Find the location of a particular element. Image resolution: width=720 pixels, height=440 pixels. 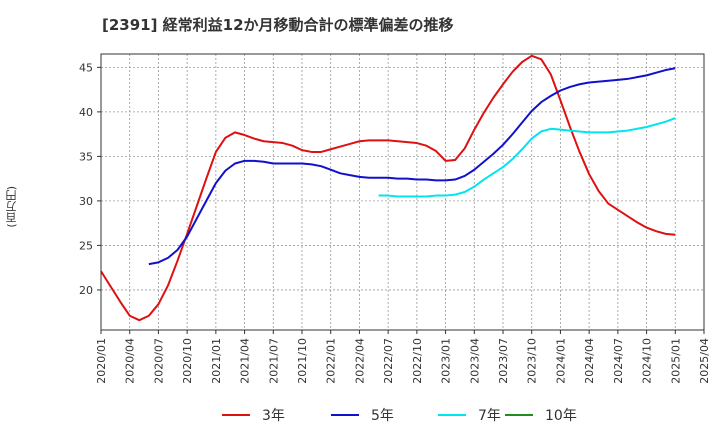

x-tick-label: 2020/04 is located at coordinates (130, 361).